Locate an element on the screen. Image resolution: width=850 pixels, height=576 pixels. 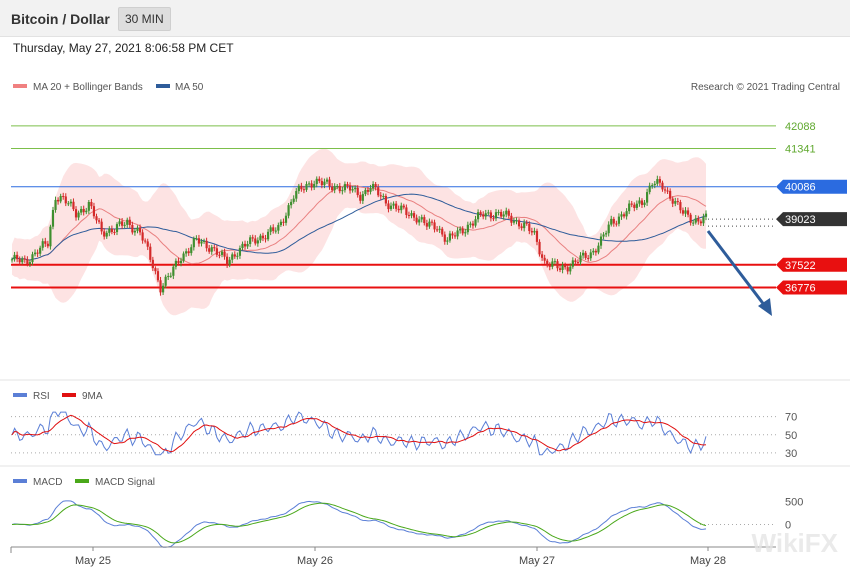
rsi-signal-legend-swatch is located at coordinates (69, 395).